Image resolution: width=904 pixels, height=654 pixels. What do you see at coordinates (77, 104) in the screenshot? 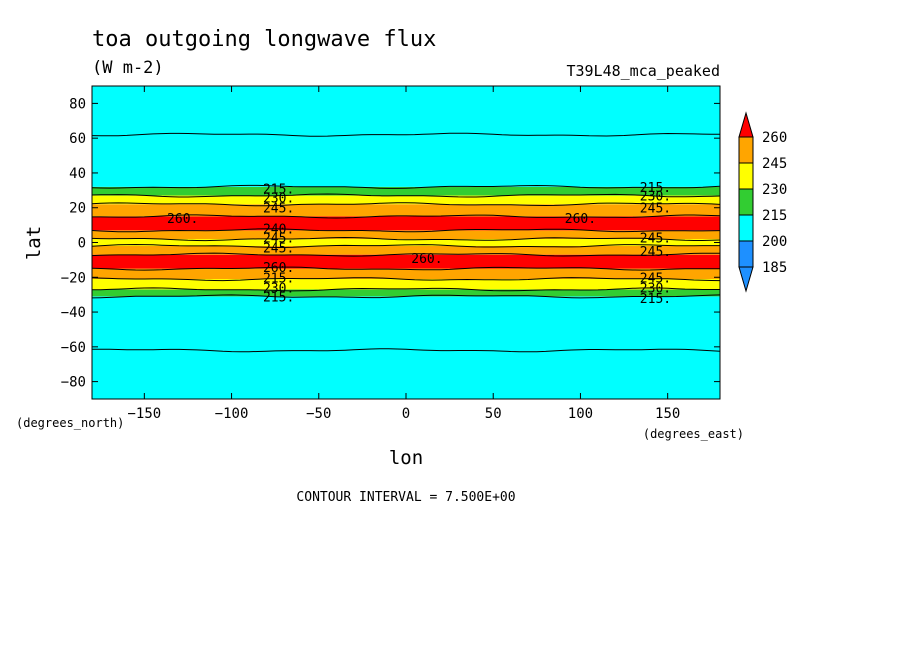
I see `y-tick-label-0: 80` at bounding box center [77, 104].